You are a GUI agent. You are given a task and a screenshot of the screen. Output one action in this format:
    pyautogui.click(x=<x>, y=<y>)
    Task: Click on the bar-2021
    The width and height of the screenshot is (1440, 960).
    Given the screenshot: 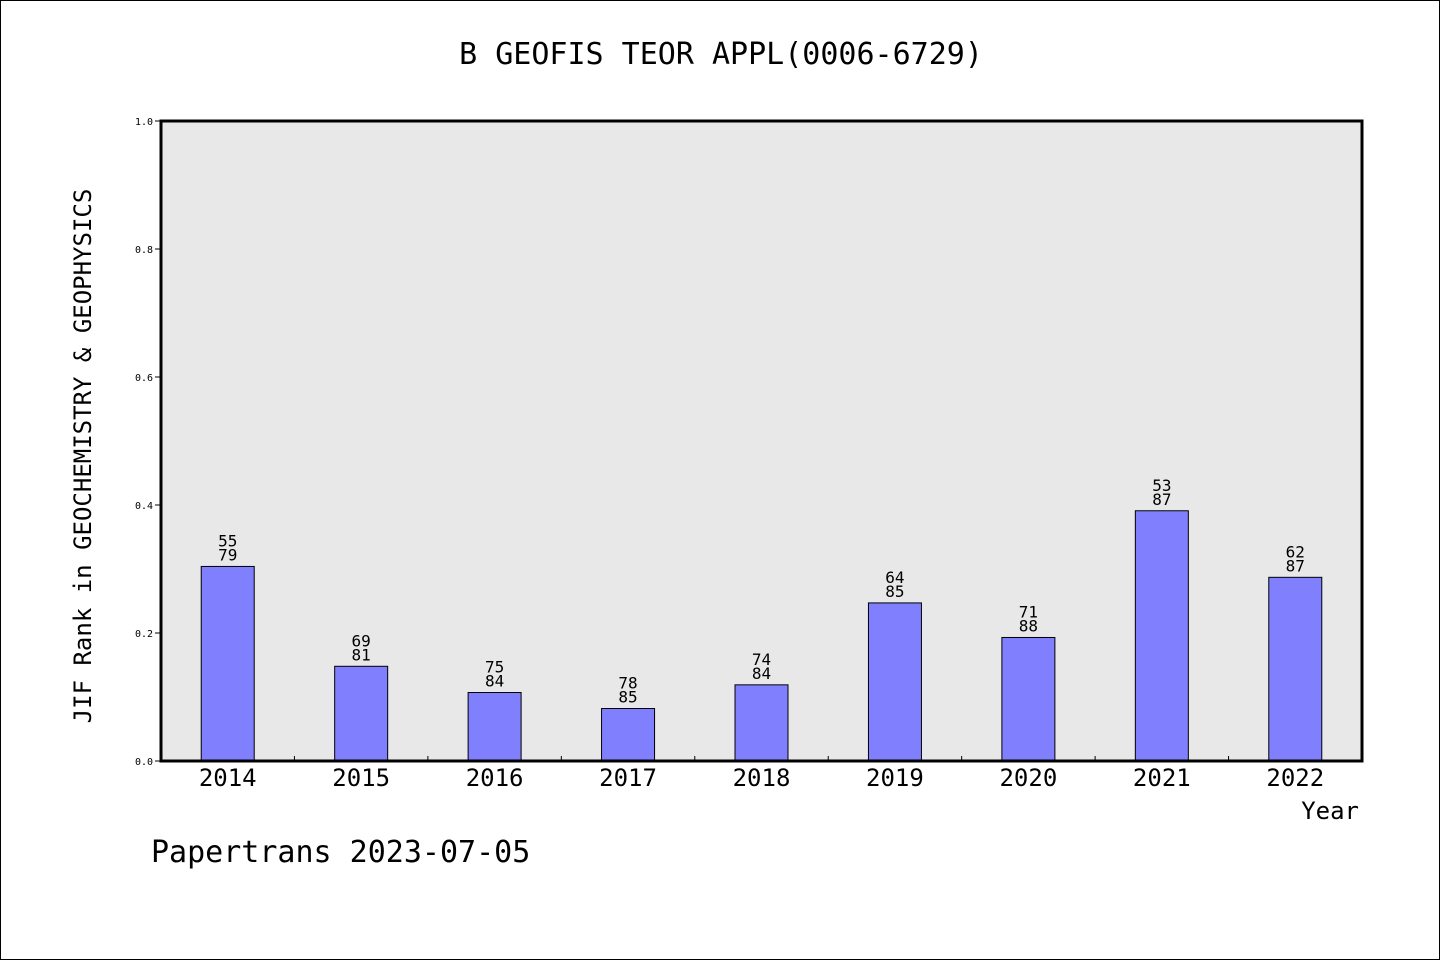 What is the action you would take?
    pyautogui.click(x=1161, y=636)
    